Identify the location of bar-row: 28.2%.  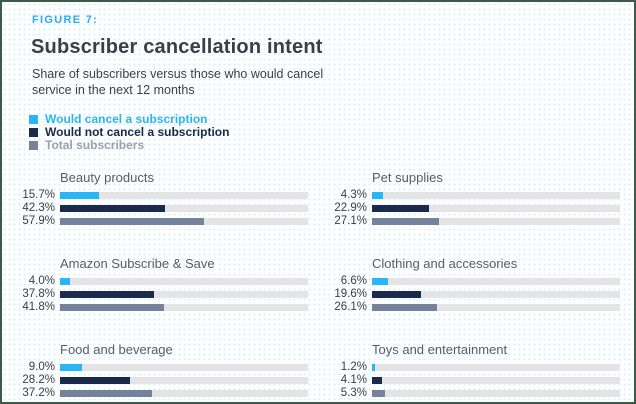
(160, 380).